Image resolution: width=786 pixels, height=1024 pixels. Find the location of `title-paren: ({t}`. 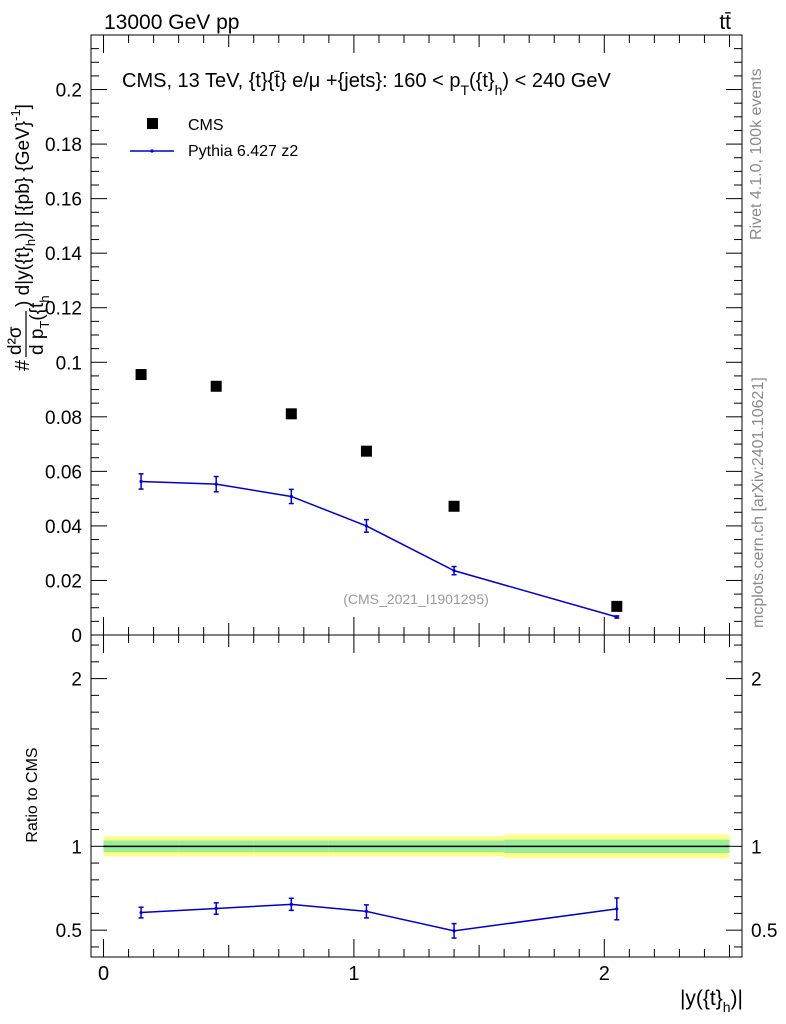

title-paren: ({t} is located at coordinates (482, 81).